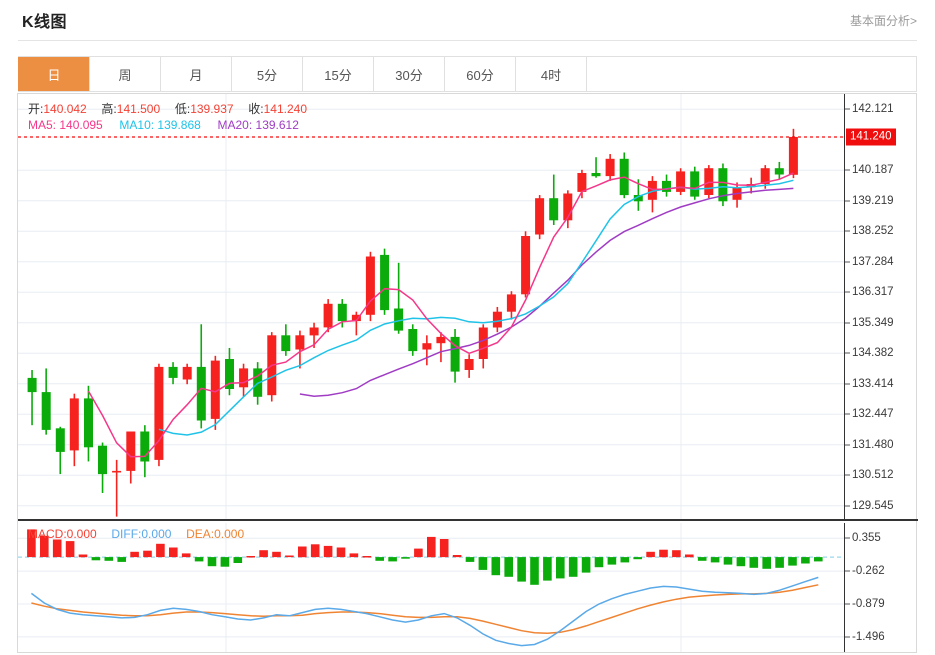 The height and width of the screenshot is (655, 935). I want to click on tab-4: 15分, so click(337, 74).